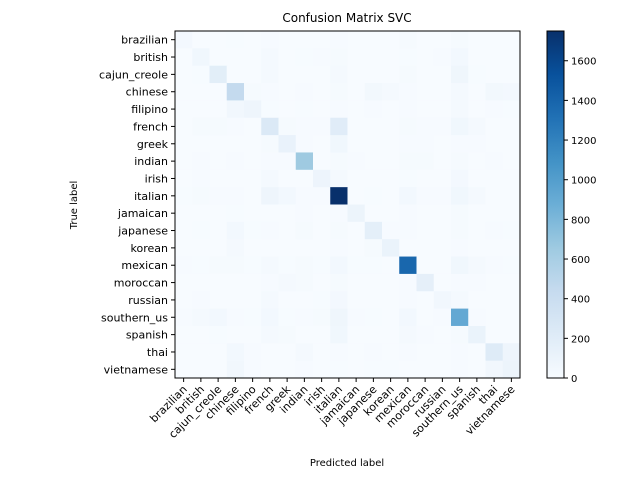 Image resolution: width=640 pixels, height=484 pixels. What do you see at coordinates (408, 74) in the screenshot?
I see `cell-cajun_creole-mexican` at bounding box center [408, 74].